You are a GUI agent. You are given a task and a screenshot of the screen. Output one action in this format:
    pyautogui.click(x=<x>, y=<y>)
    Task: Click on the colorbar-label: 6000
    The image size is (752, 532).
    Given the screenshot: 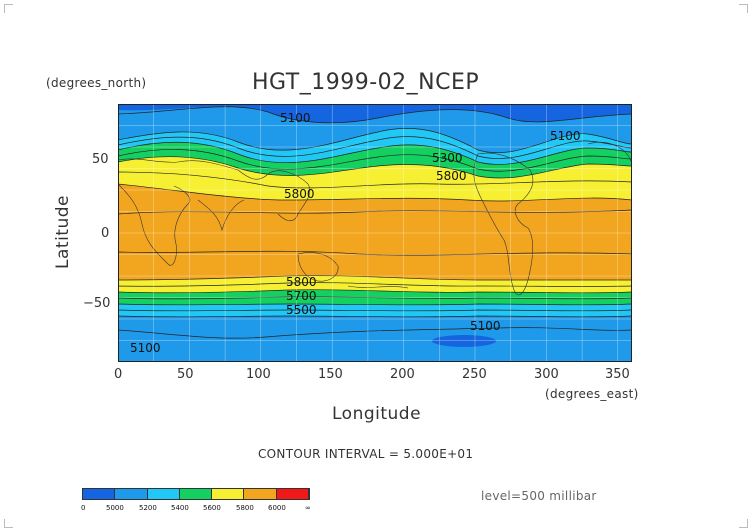 What is the action you would take?
    pyautogui.click(x=277, y=508)
    